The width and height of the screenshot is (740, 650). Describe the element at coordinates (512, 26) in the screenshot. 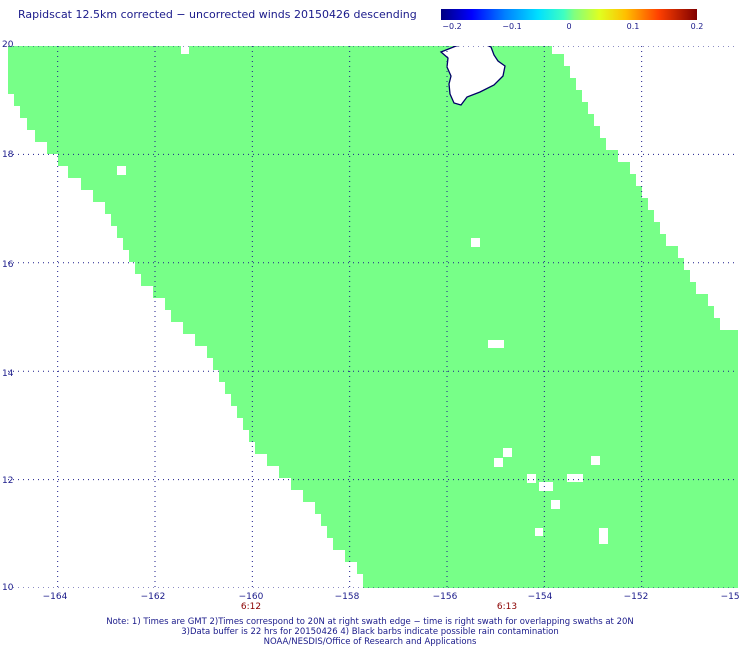

I see `colorbar-label: −0.1` at that location.